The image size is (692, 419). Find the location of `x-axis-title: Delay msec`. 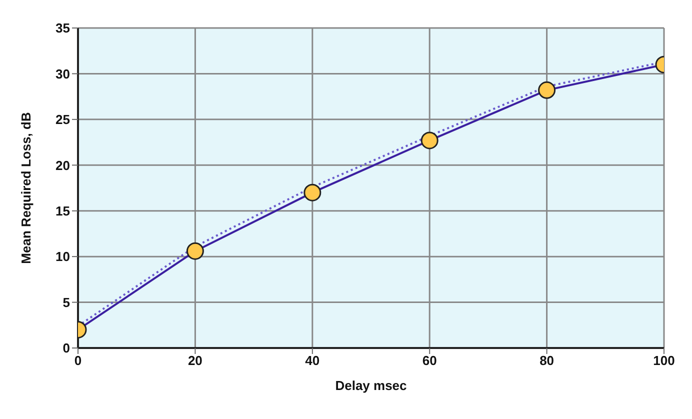

x-axis-title: Delay msec is located at coordinates (371, 385).